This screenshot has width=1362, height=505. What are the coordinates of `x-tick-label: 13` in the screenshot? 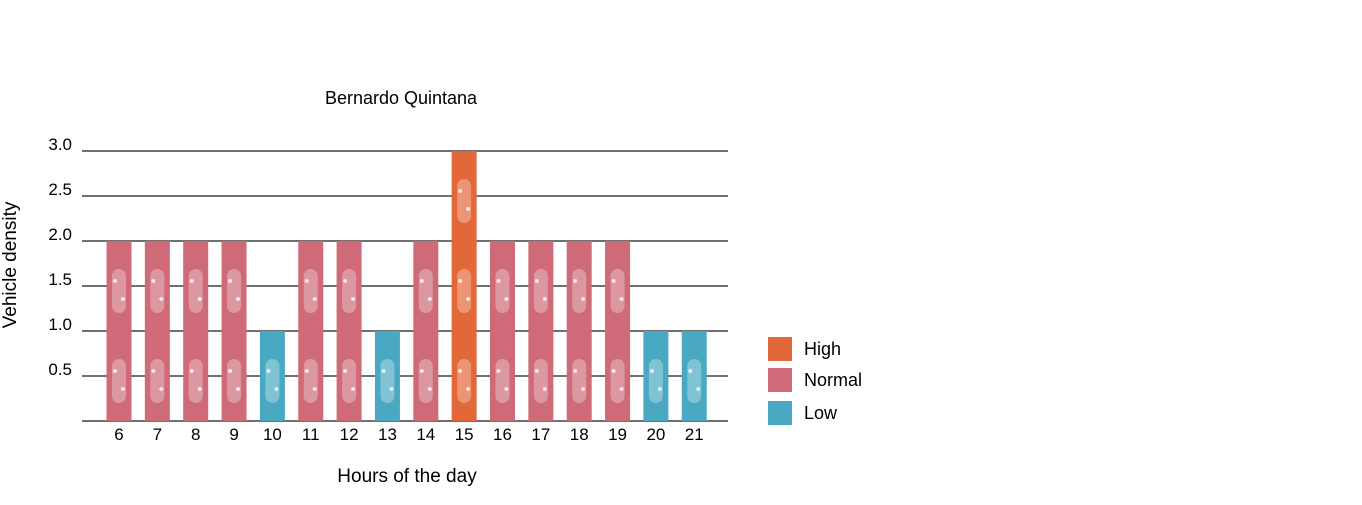 It's located at (387, 434).